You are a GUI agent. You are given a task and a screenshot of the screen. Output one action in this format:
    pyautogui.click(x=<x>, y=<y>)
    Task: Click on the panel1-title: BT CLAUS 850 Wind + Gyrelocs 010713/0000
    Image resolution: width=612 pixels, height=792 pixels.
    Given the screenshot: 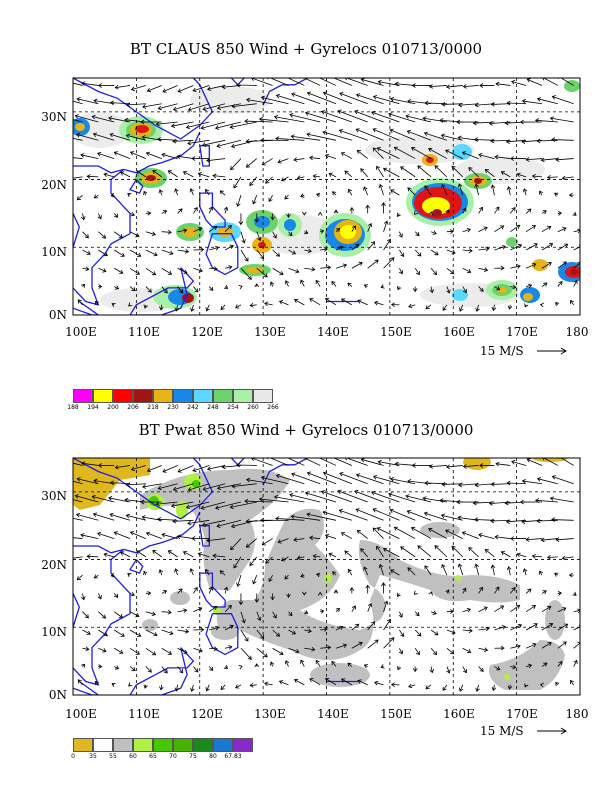 What is the action you would take?
    pyautogui.click(x=306, y=49)
    